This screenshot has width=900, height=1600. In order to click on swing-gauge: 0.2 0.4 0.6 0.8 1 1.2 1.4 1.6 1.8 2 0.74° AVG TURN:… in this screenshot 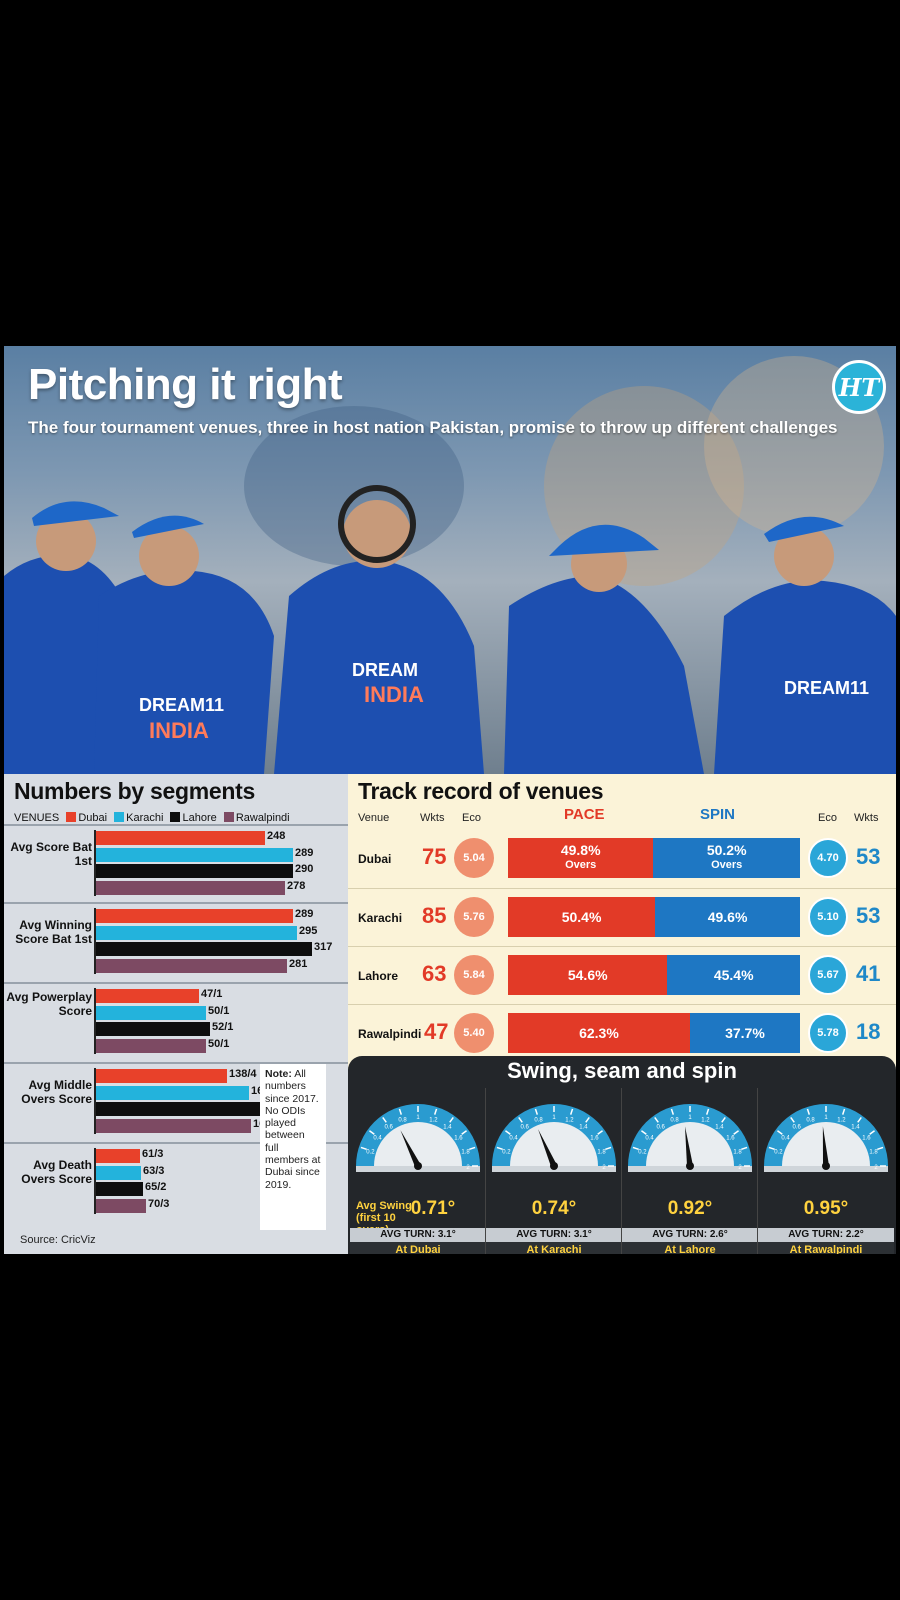, I will do `click(554, 1171)`.